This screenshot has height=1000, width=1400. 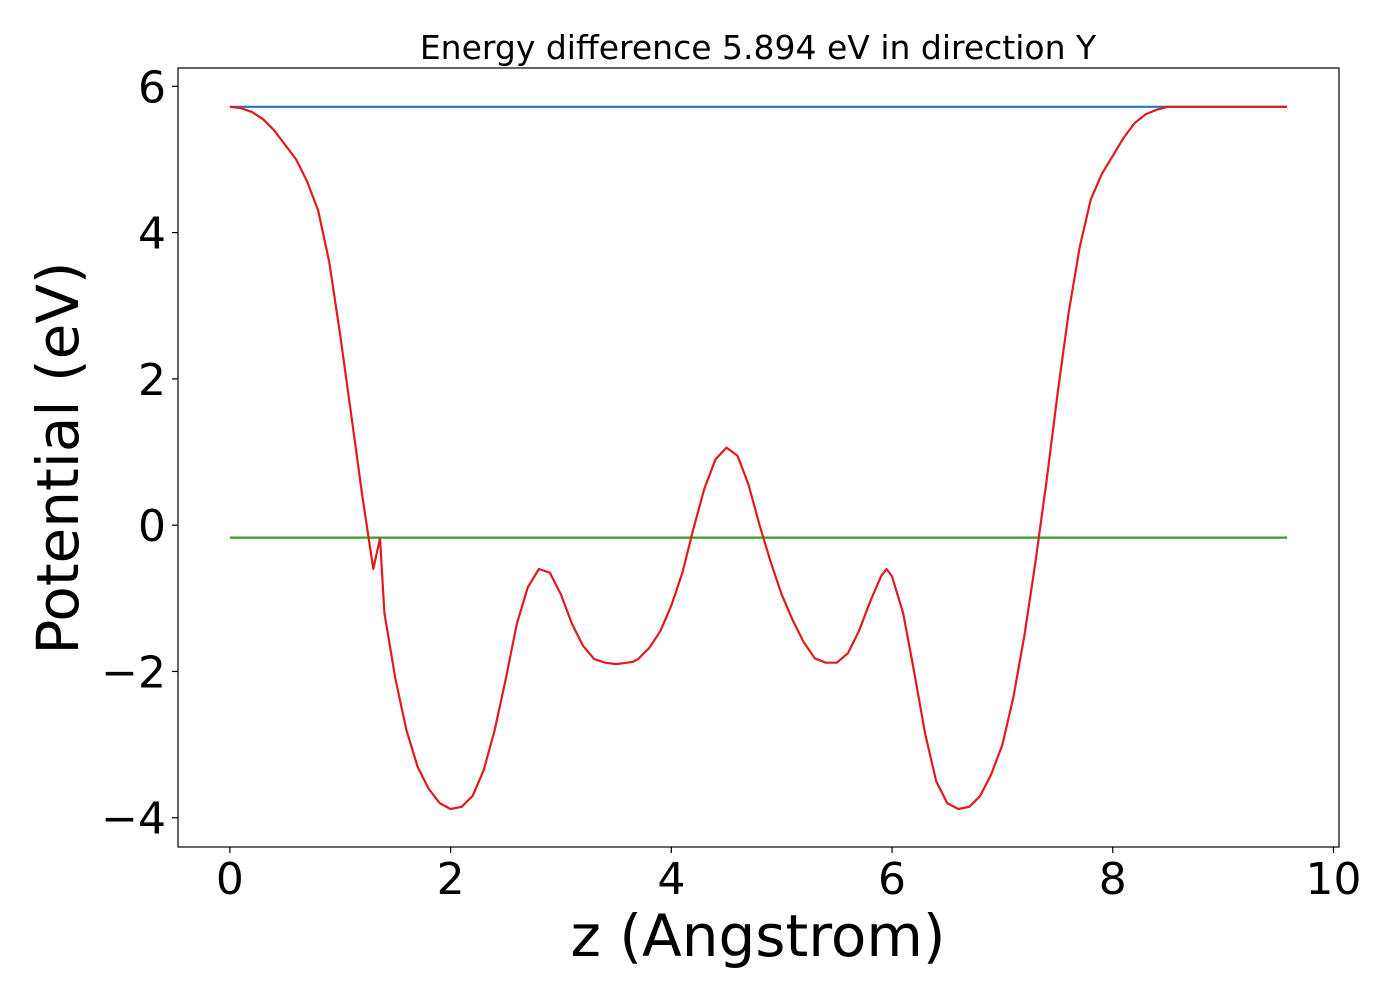 I want to click on y-tick-label: 6, so click(x=152, y=87).